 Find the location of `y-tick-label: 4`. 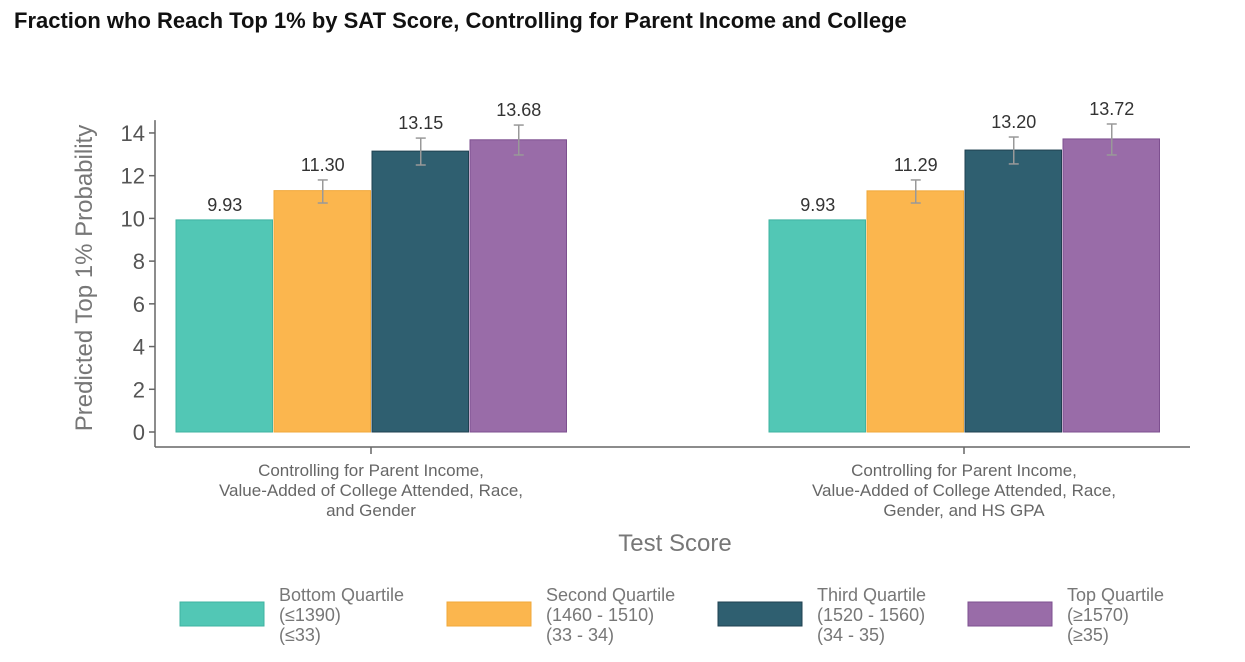

y-tick-label: 4 is located at coordinates (139, 347).